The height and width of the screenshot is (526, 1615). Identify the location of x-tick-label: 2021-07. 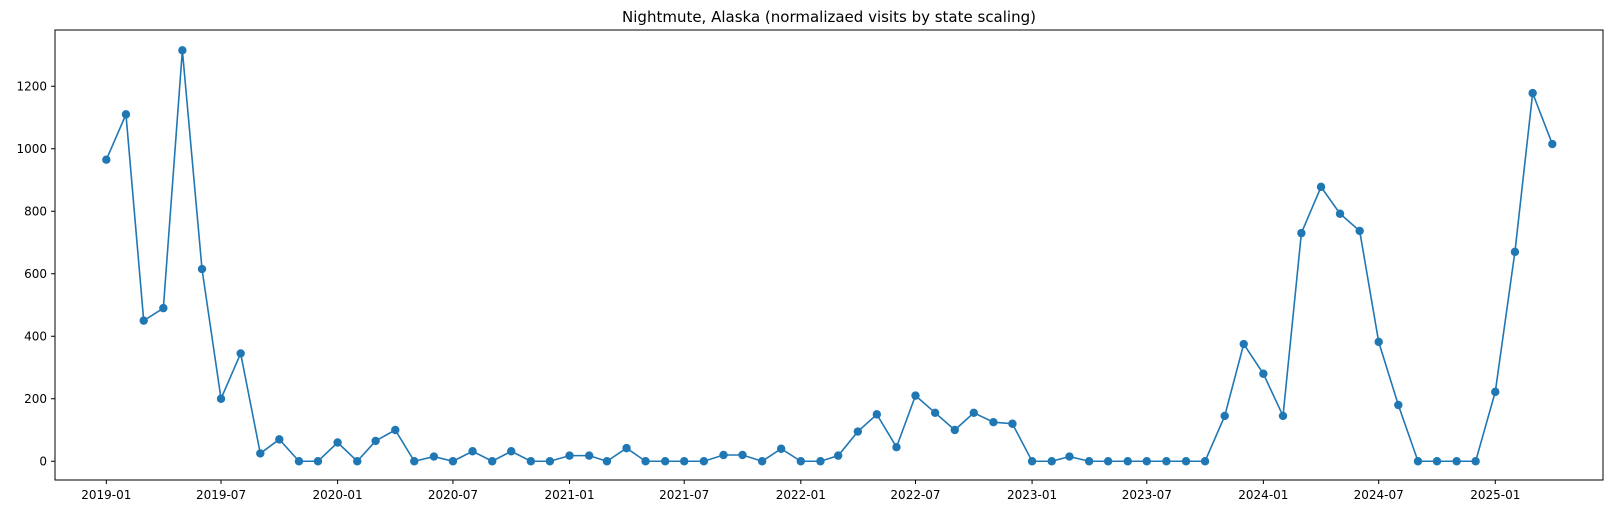
(684, 495).